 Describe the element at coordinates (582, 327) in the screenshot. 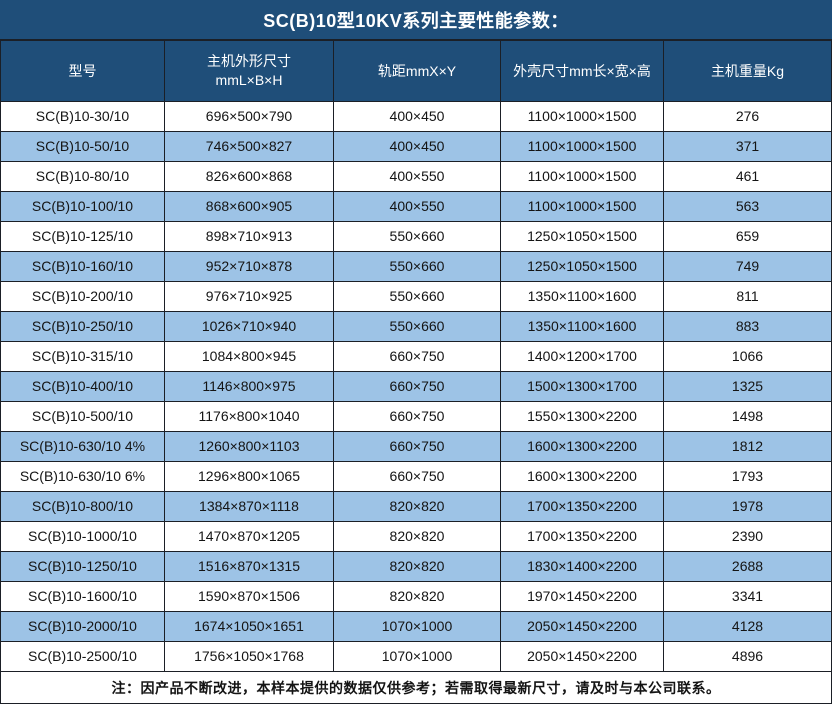

I see `cell-shell-dimensions: 1350×1100×1600` at that location.